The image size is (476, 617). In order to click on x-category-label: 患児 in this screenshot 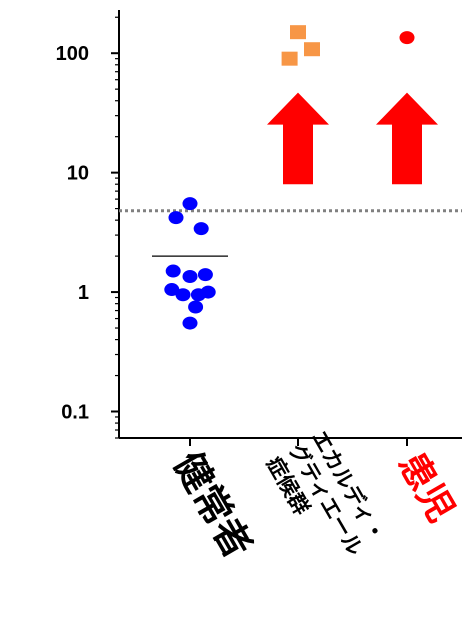, I will do `click(426, 487)`.